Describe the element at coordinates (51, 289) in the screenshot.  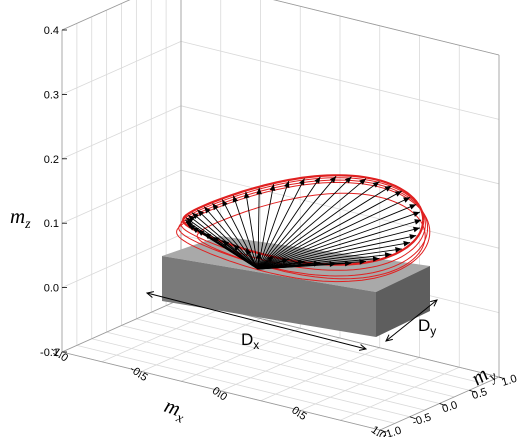
I see `z-tick-label: 0.0` at that location.